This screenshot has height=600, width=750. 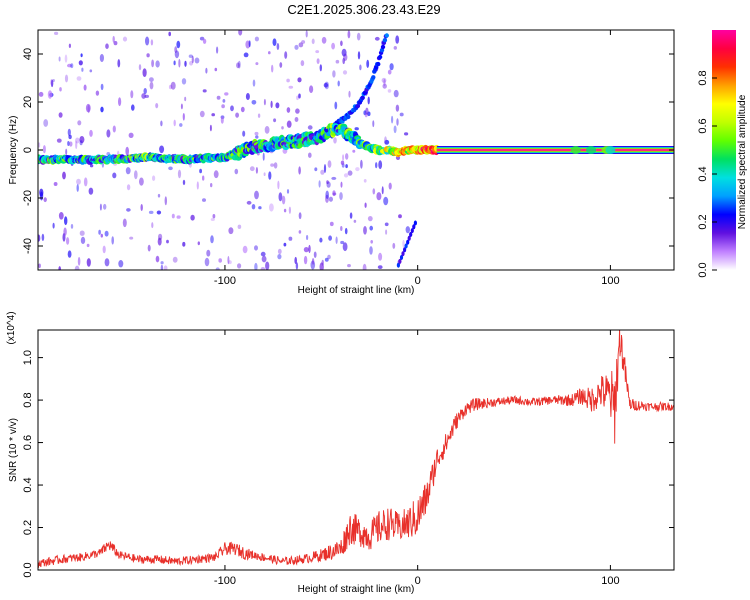 What do you see at coordinates (13, 150) in the screenshot?
I see `spectrogram-y-label: Frequency (Hz)` at bounding box center [13, 150].